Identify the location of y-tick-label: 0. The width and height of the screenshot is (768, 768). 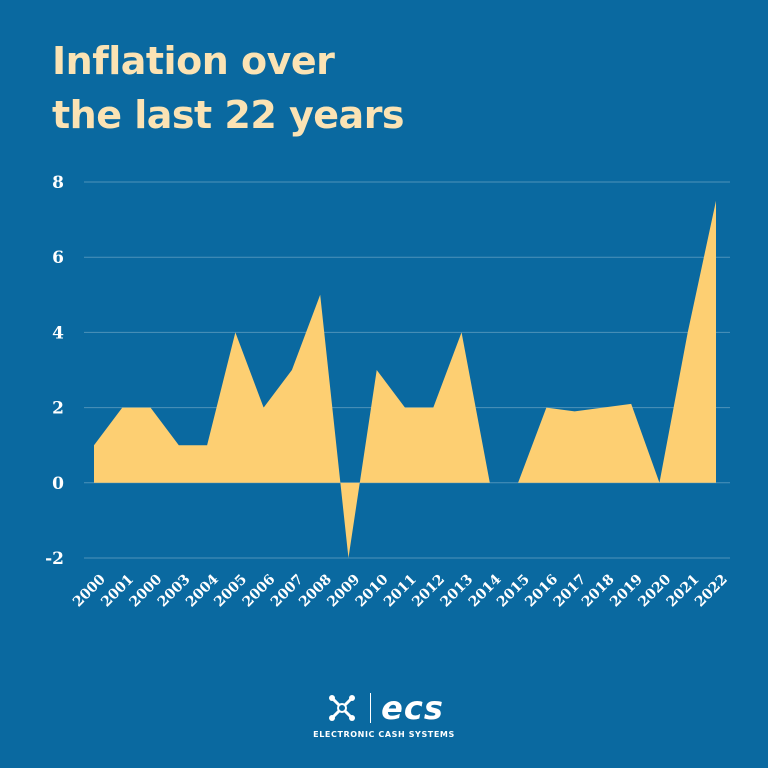
(58, 484).